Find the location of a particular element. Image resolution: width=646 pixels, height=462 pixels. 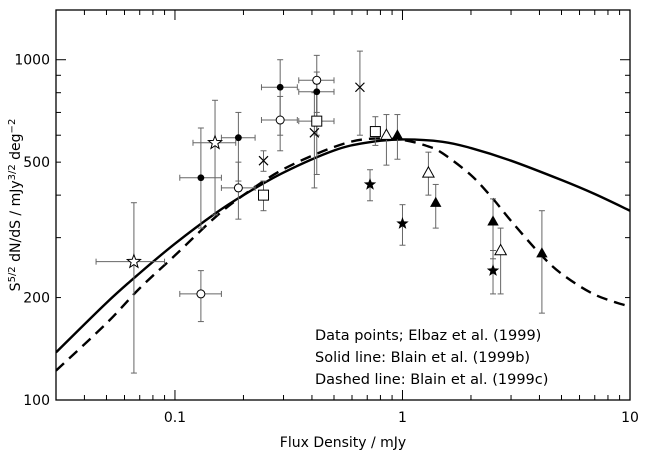

y-axis-title-deg-exp: −2 is located at coordinates (12, 126).